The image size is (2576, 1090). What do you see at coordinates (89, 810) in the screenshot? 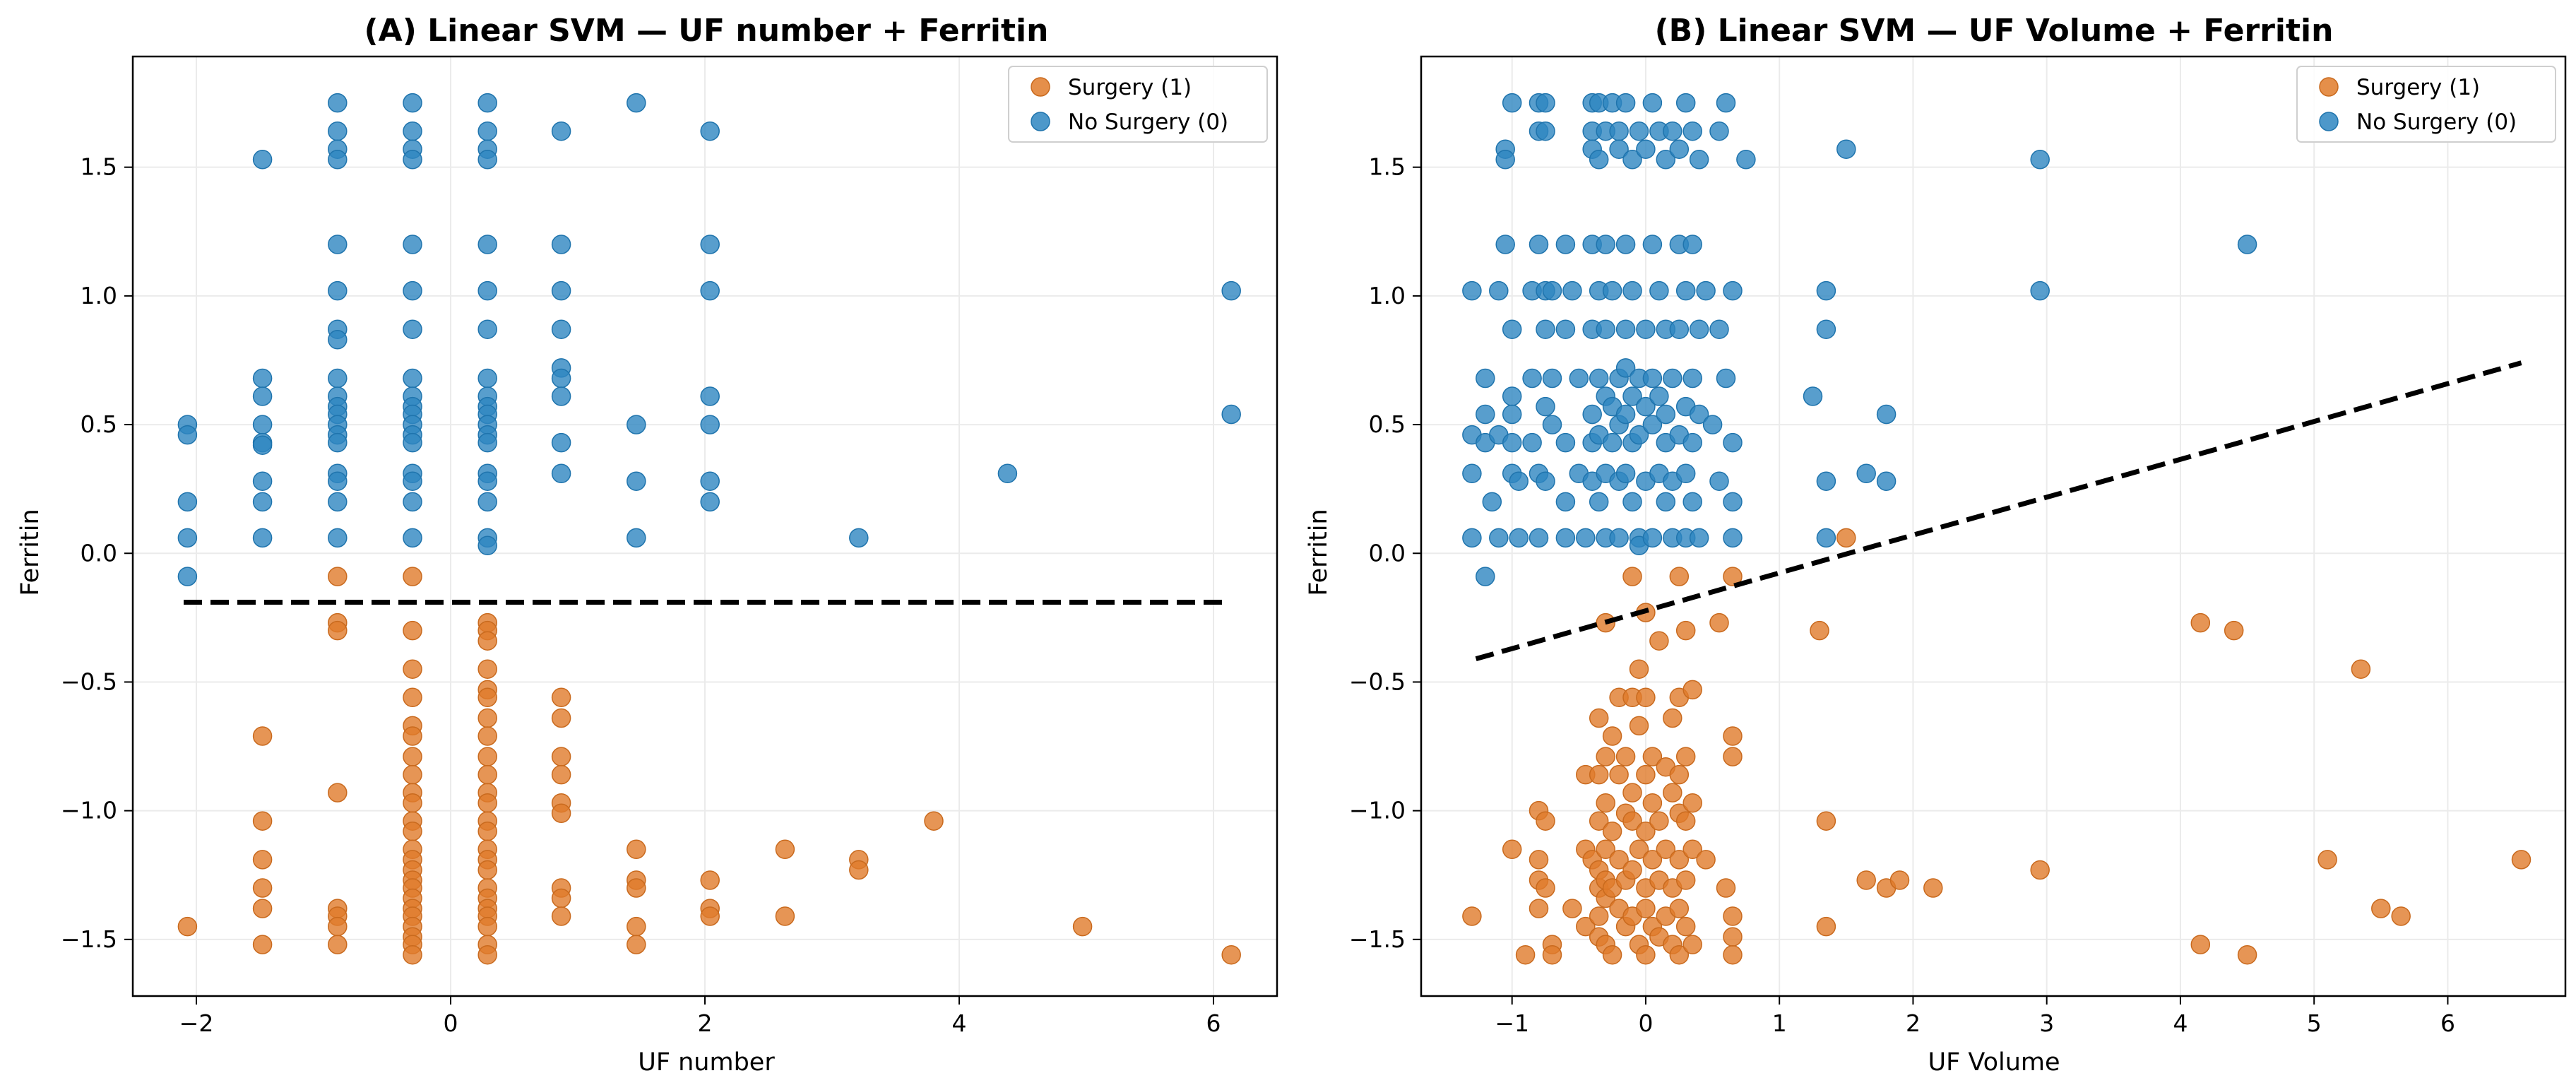
I see `panel-a-ytick-label: −1.0` at bounding box center [89, 810].